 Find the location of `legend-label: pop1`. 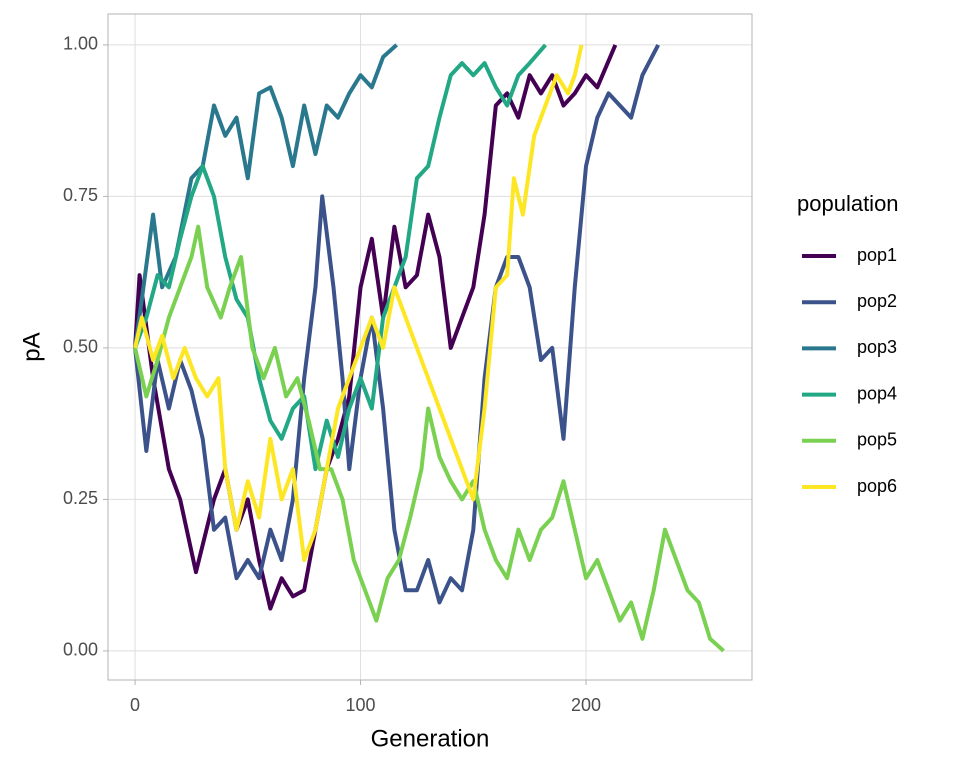

legend-label: pop1 is located at coordinates (877, 255).